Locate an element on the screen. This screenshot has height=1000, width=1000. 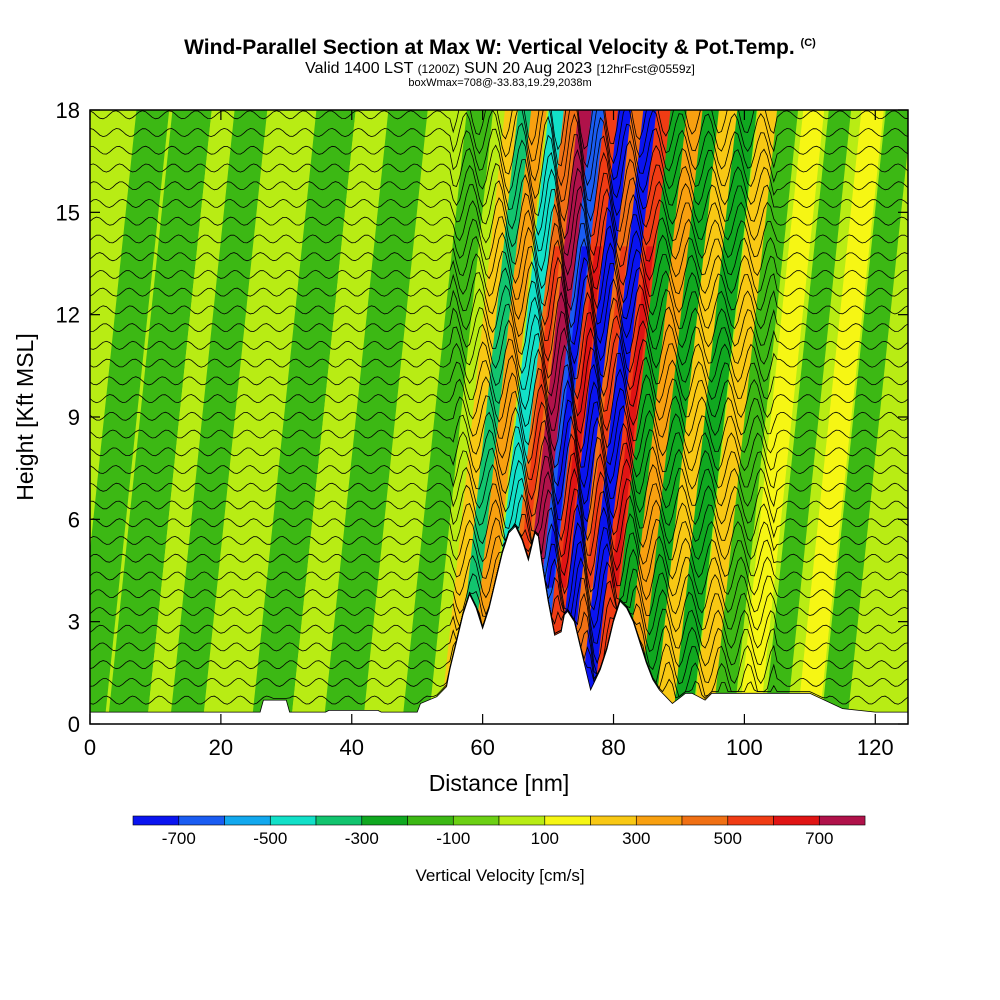
x-tick-label-120: 120 is located at coordinates (875, 747).